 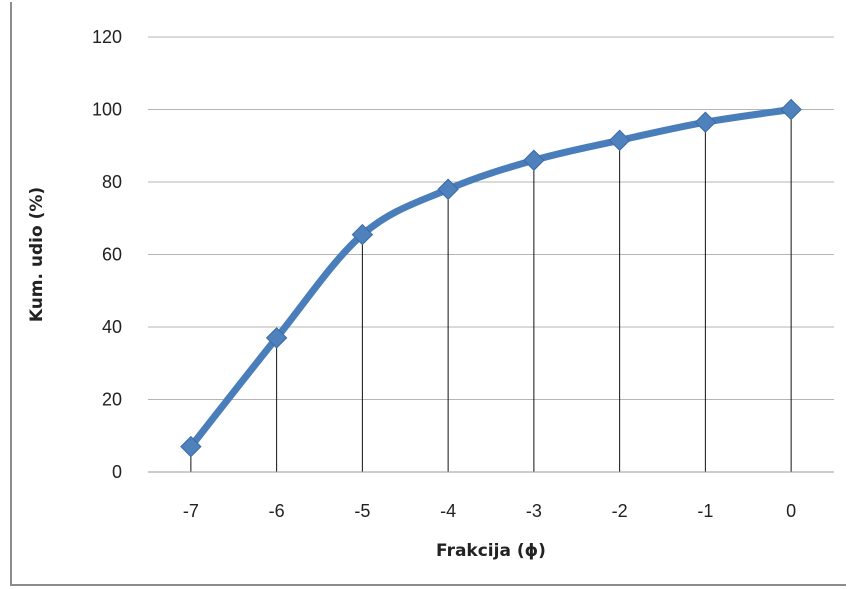 What do you see at coordinates (117, 472) in the screenshot?
I see `y-tick-label: 0` at bounding box center [117, 472].